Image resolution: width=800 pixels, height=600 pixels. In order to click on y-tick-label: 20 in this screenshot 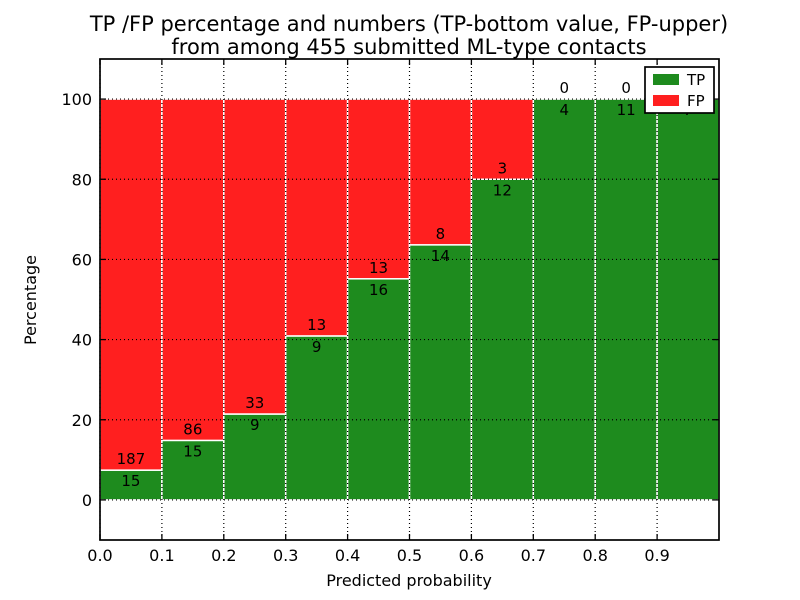, I will do `click(82, 420)`.